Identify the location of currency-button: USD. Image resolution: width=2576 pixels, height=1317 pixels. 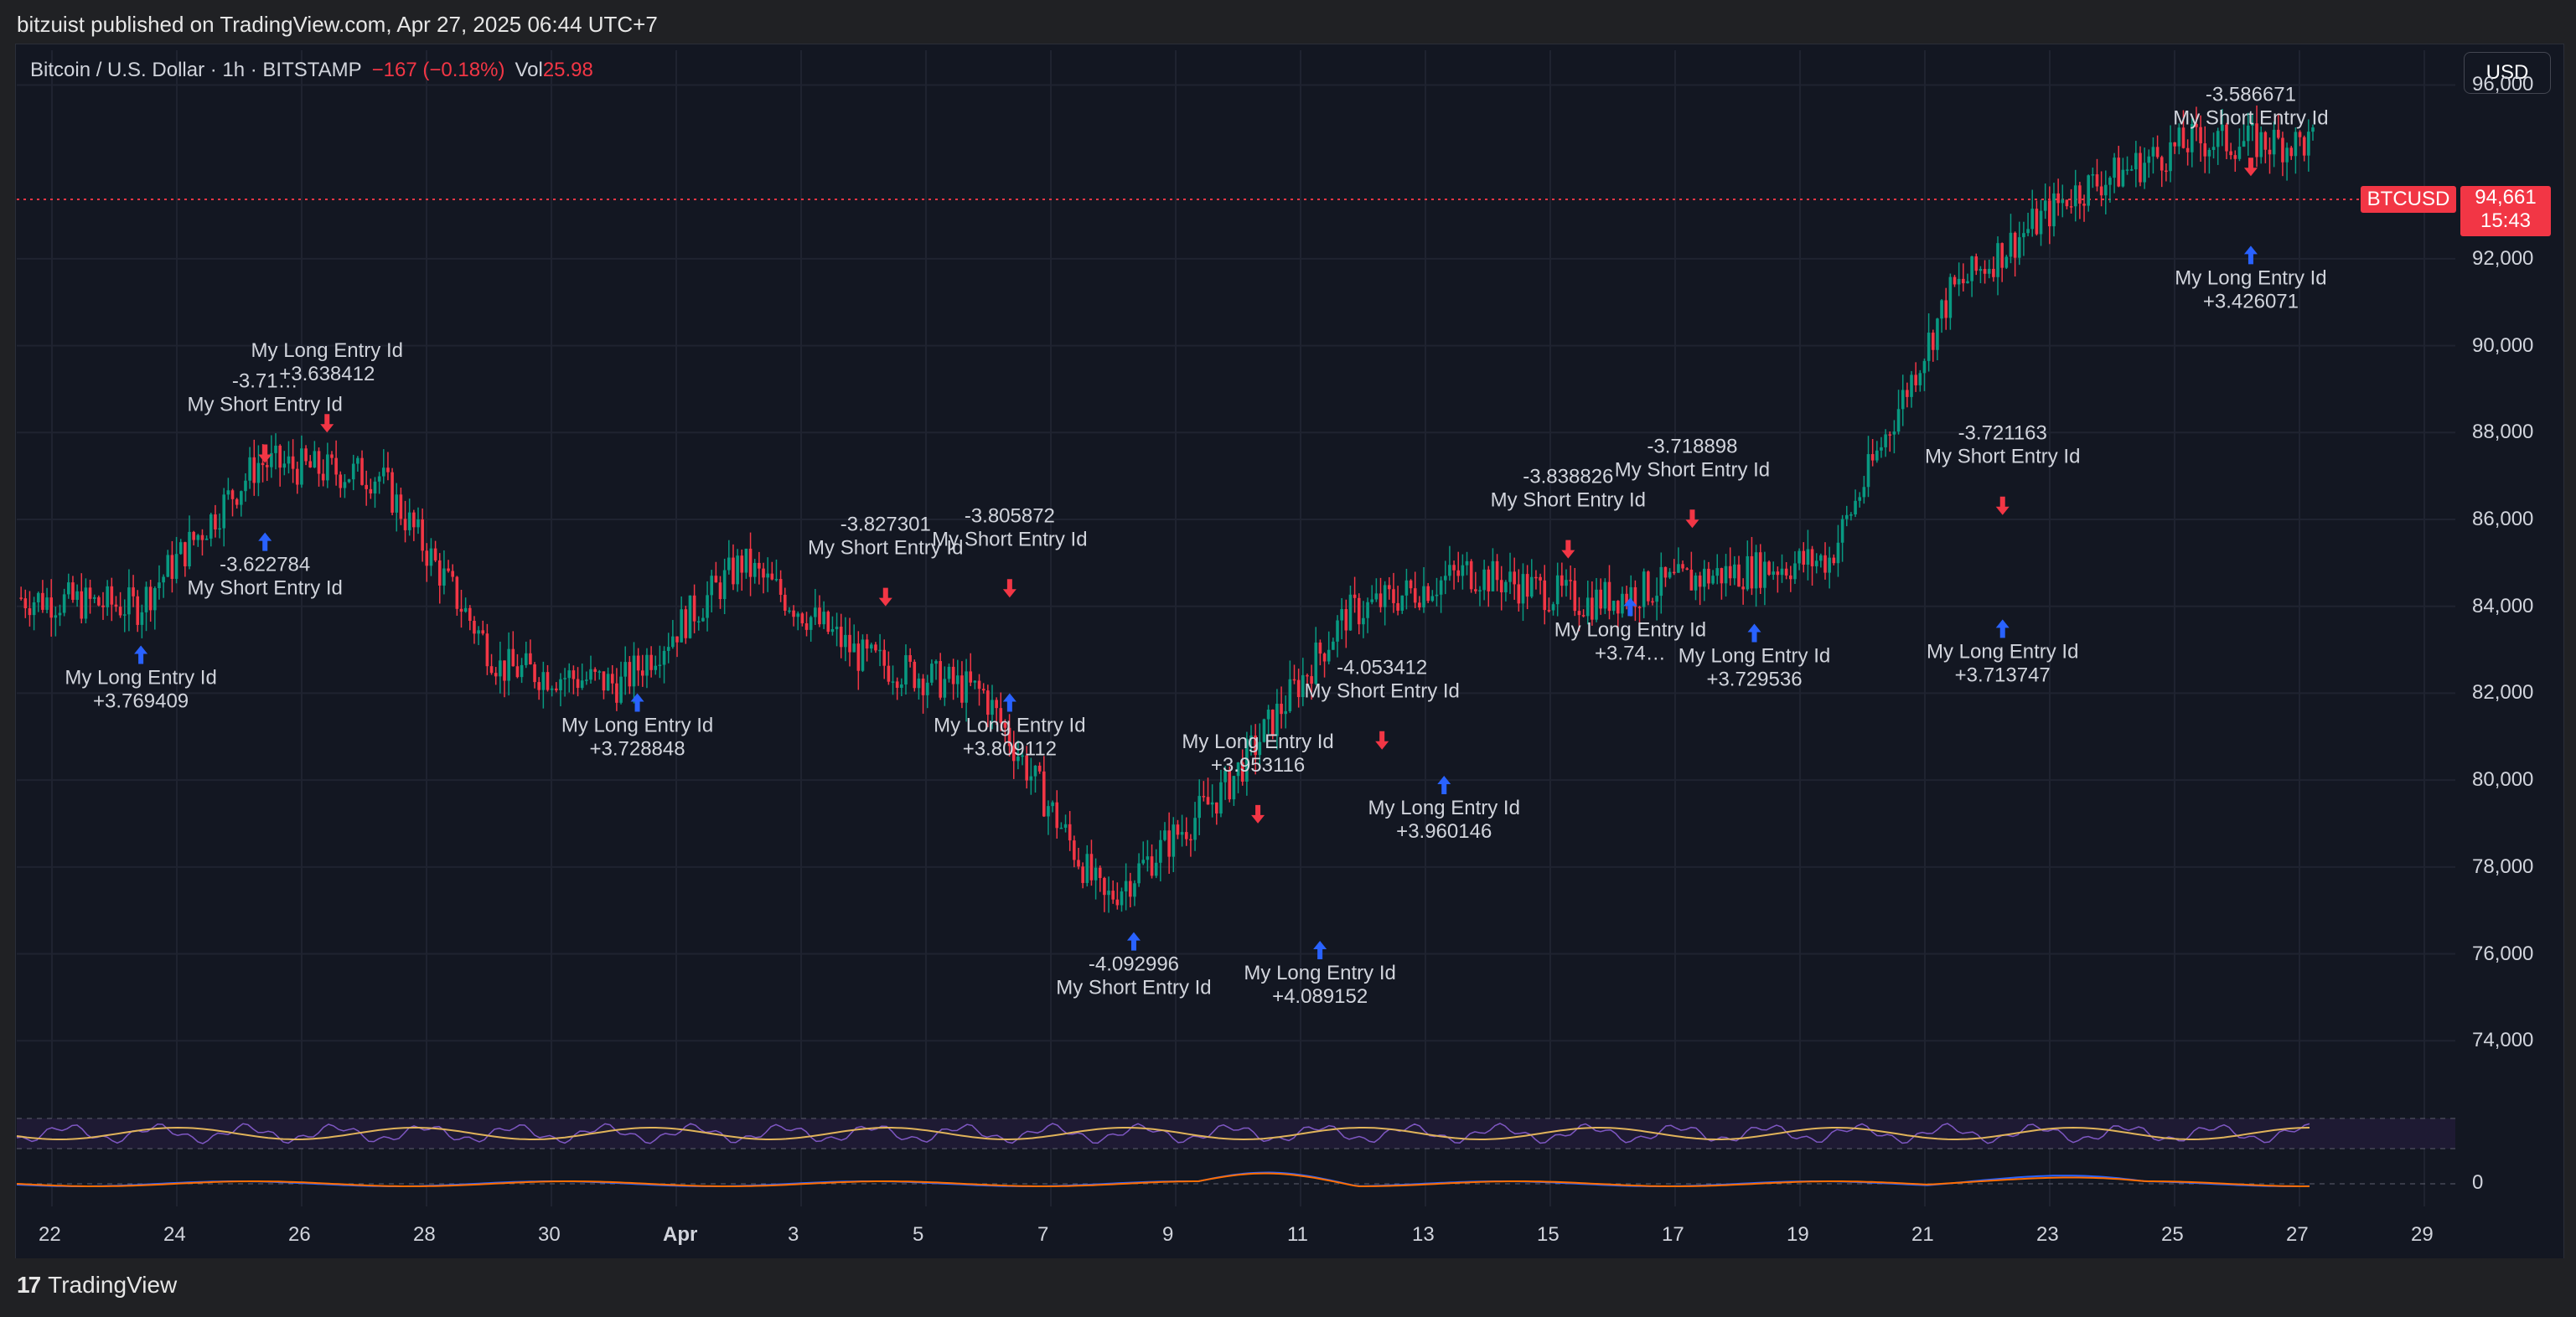
(2507, 73).